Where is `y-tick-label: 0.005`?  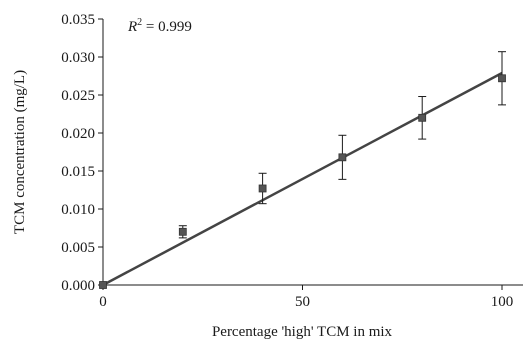 y-tick-label: 0.005 is located at coordinates (78, 248).